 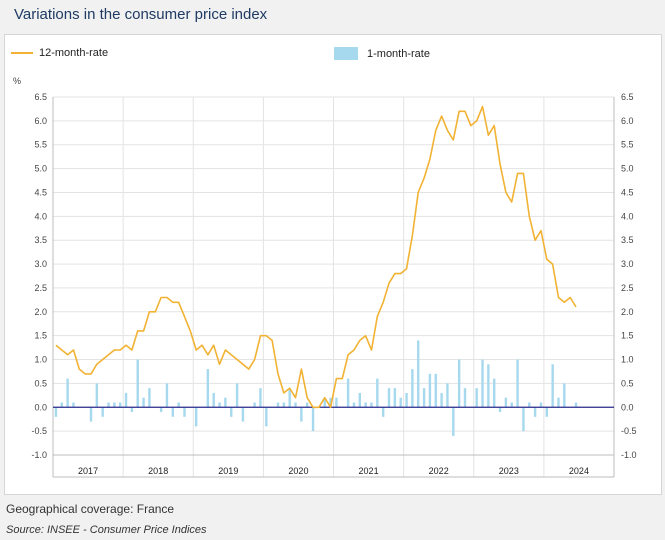 I want to click on y-tick-label-right: 4.5, so click(x=627, y=192).